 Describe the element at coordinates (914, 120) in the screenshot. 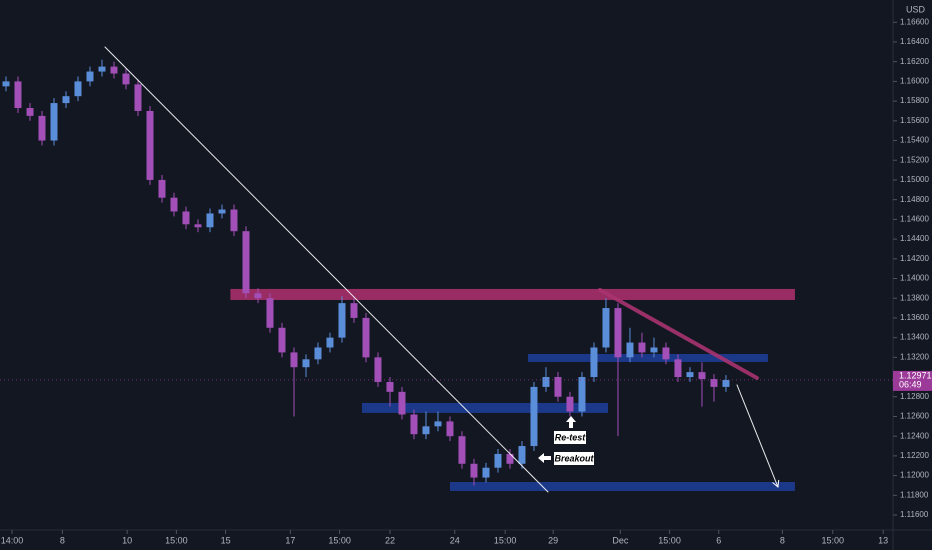

I see `y-tick-label: 1.15600` at that location.